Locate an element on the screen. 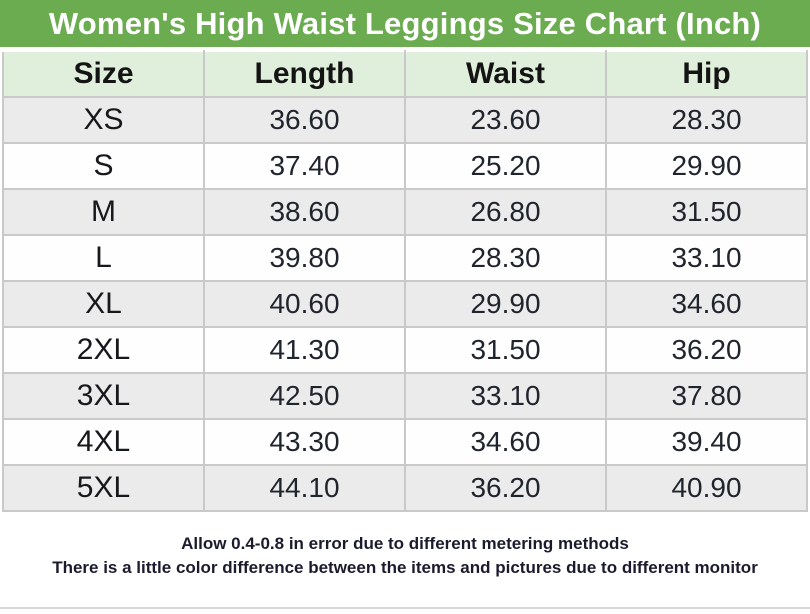 This screenshot has height=614, width=810. size-cell: 2XL is located at coordinates (103, 350).